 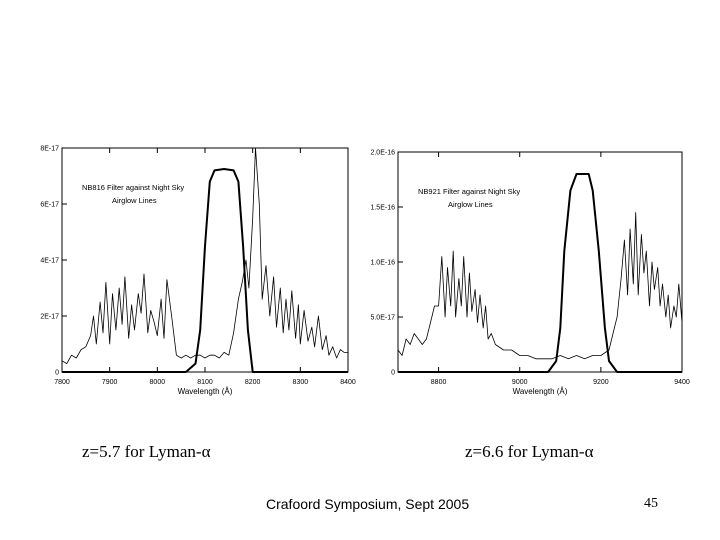 What do you see at coordinates (158, 382) in the screenshot?
I see `x-tick-label: 8000` at bounding box center [158, 382].